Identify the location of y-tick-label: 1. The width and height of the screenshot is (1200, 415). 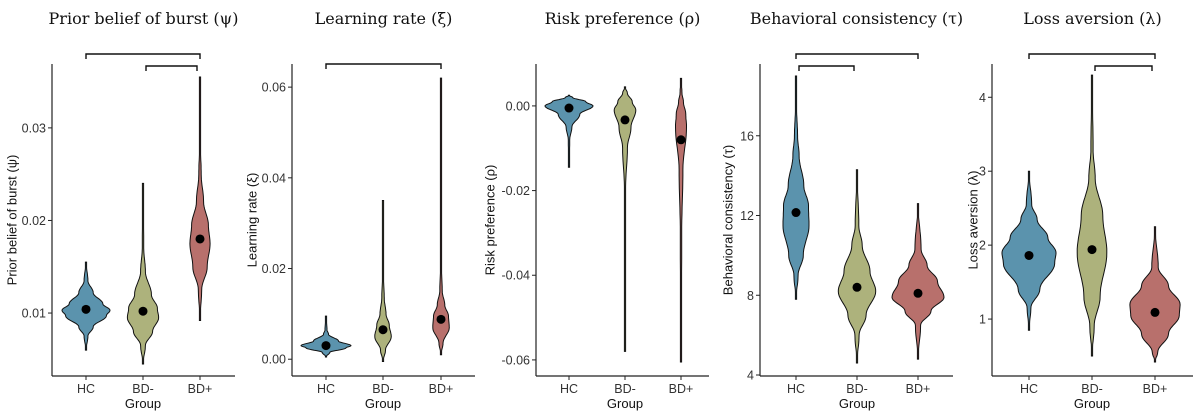
(982, 320).